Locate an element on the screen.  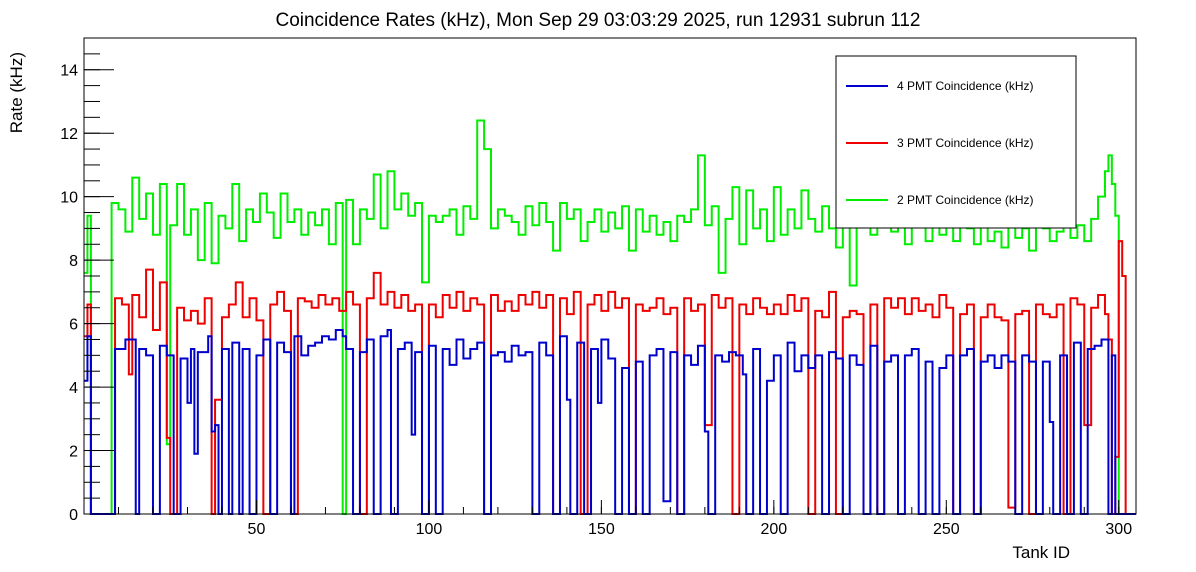
legend-entry: 4 PMT Coincidence (kHz) is located at coordinates (965, 86).